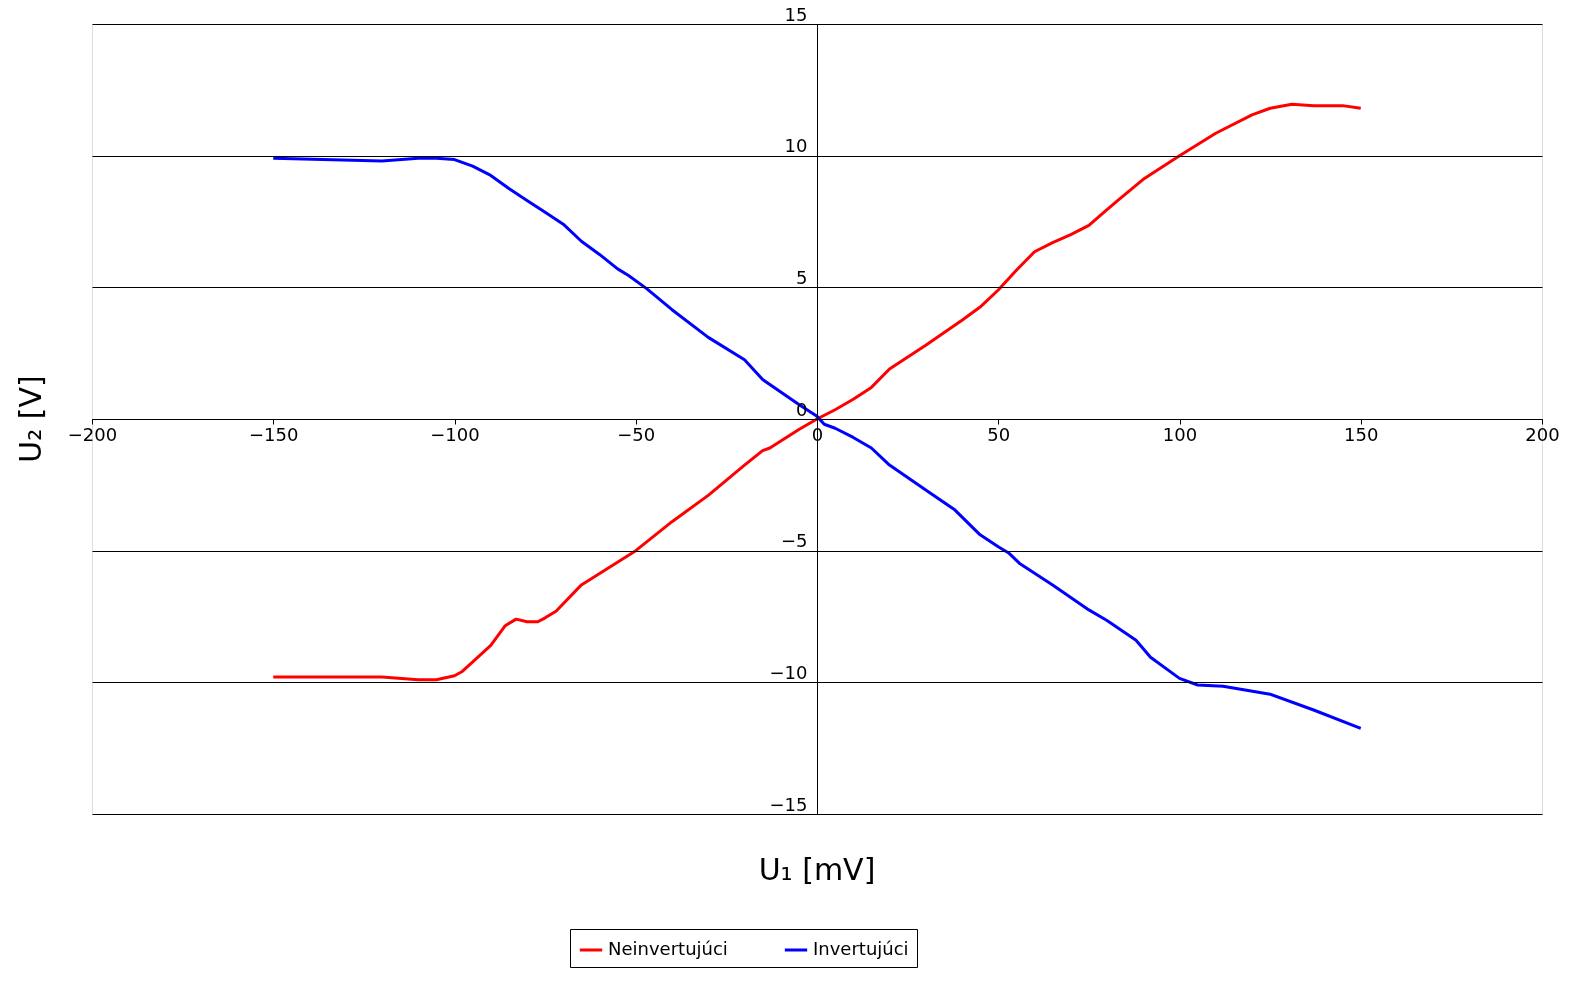 This screenshot has width=1584, height=983. I want to click on y-tick-label: −15, so click(788, 804).